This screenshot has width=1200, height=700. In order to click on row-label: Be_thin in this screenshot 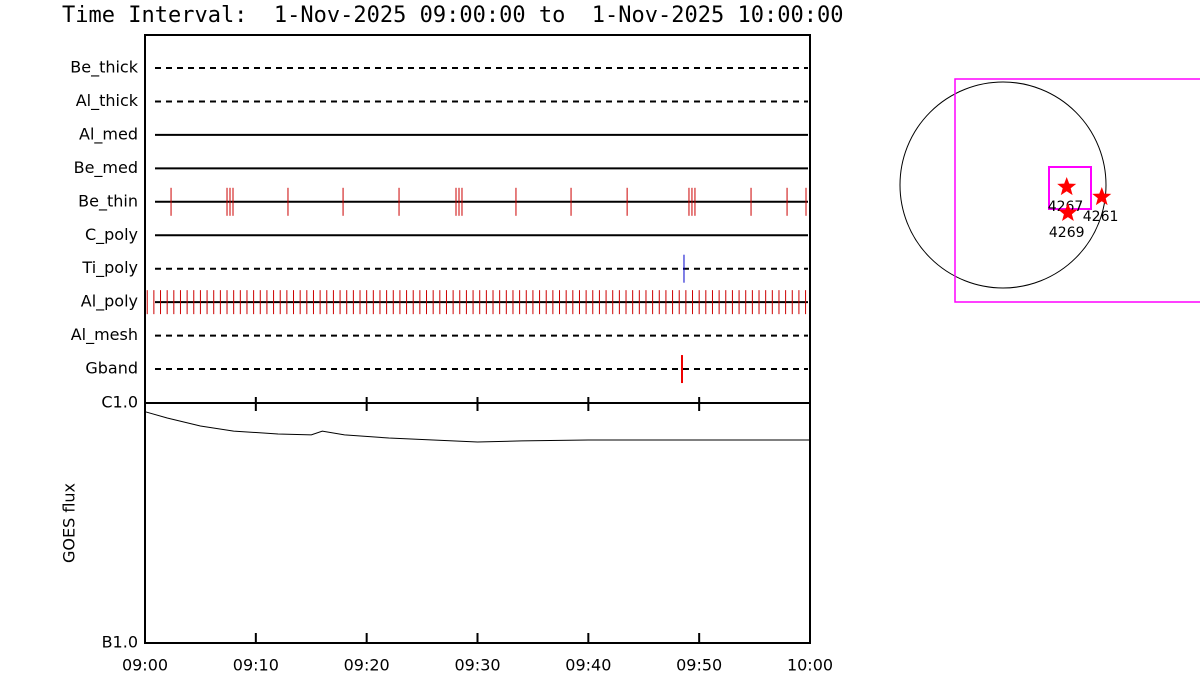, I will do `click(108, 201)`.